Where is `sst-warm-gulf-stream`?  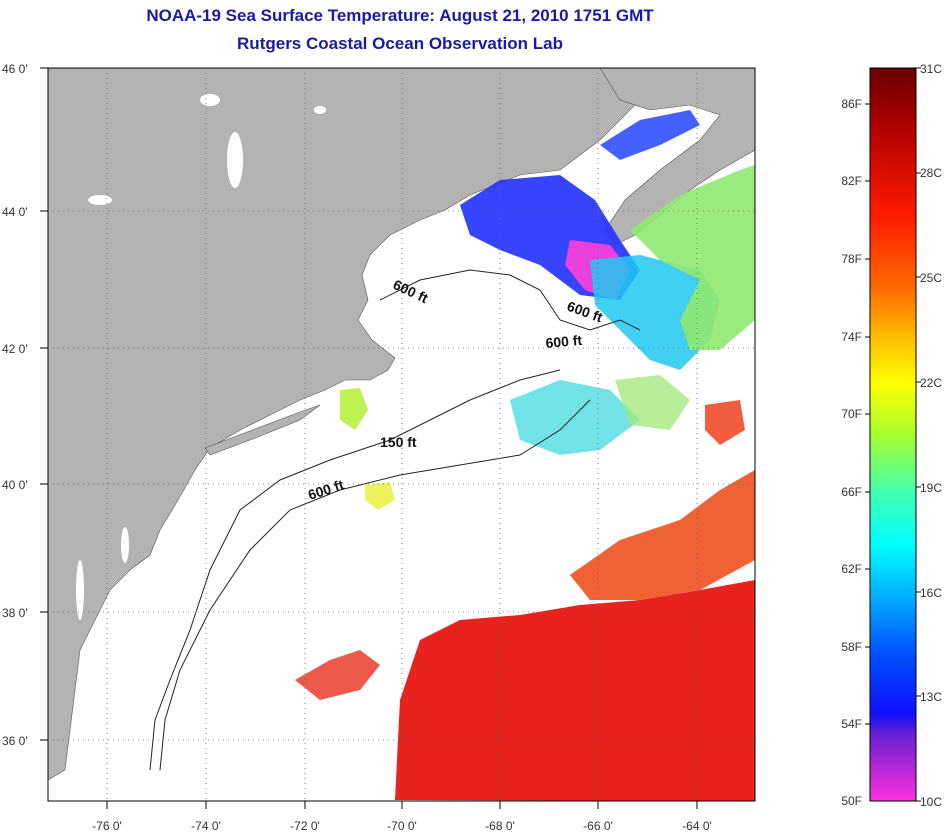 sst-warm-gulf-stream is located at coordinates (575, 690).